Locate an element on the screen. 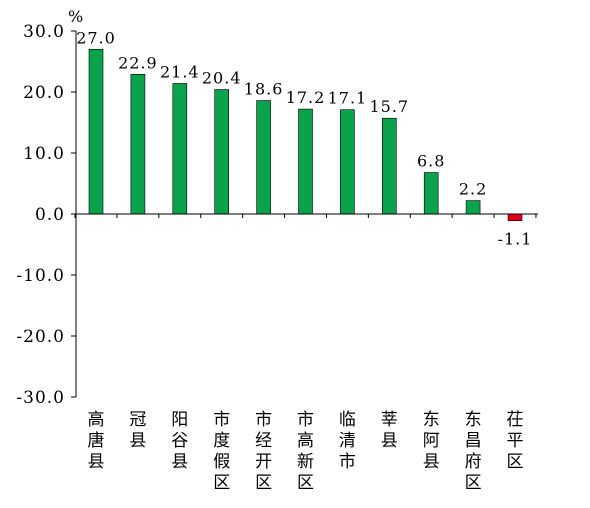 This screenshot has width=590, height=508. y-axis-unit-label: % is located at coordinates (75, 16).